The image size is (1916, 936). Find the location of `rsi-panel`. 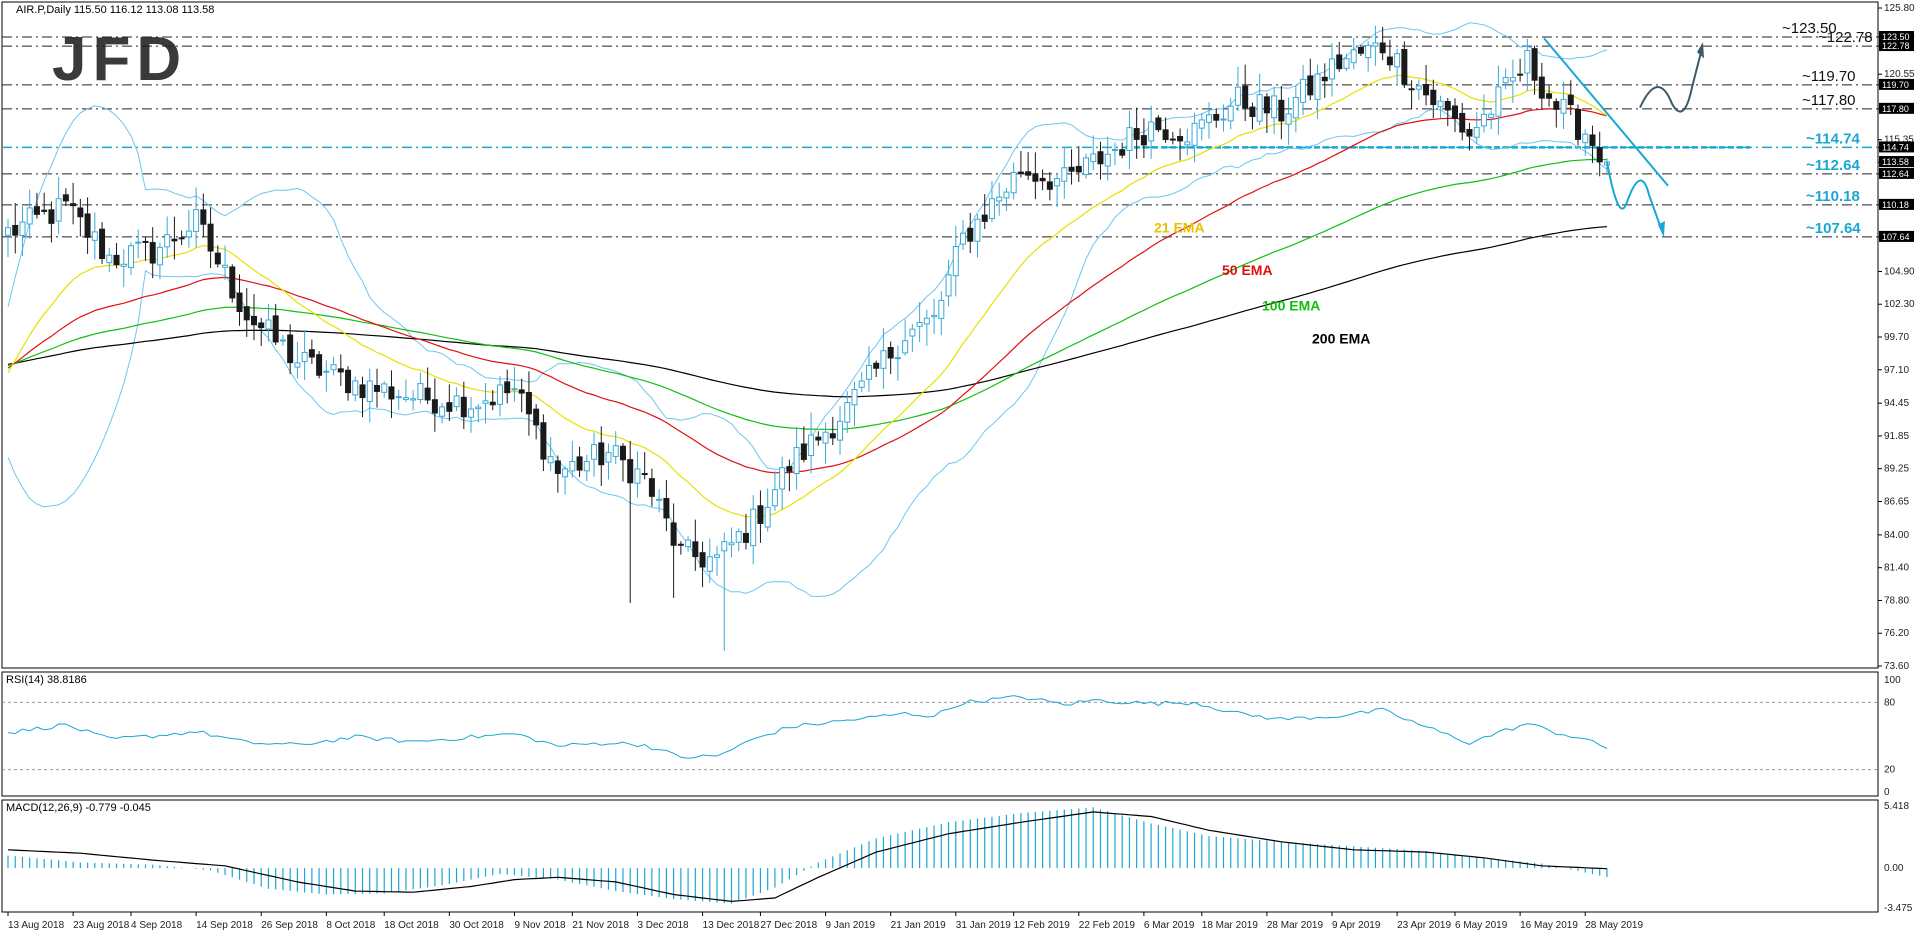

rsi-panel is located at coordinates (940, 734).